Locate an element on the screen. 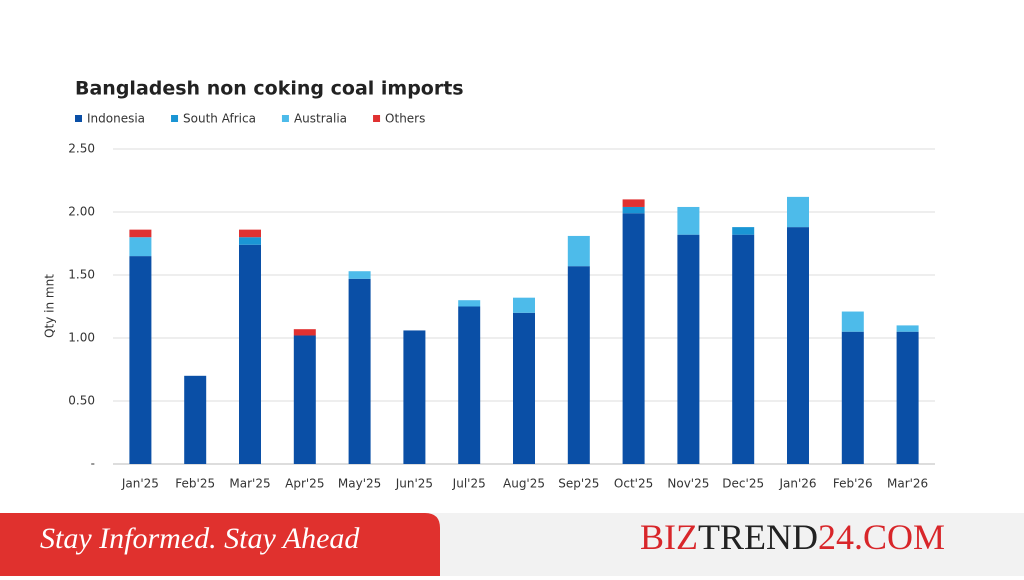  y-axis-label: Qty in mnt is located at coordinates (50, 306).